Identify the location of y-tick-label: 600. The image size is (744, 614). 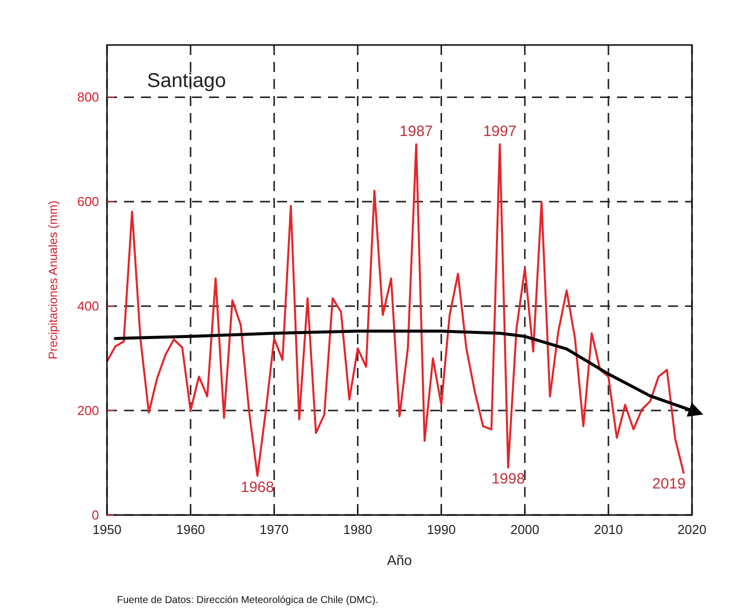
(88, 202).